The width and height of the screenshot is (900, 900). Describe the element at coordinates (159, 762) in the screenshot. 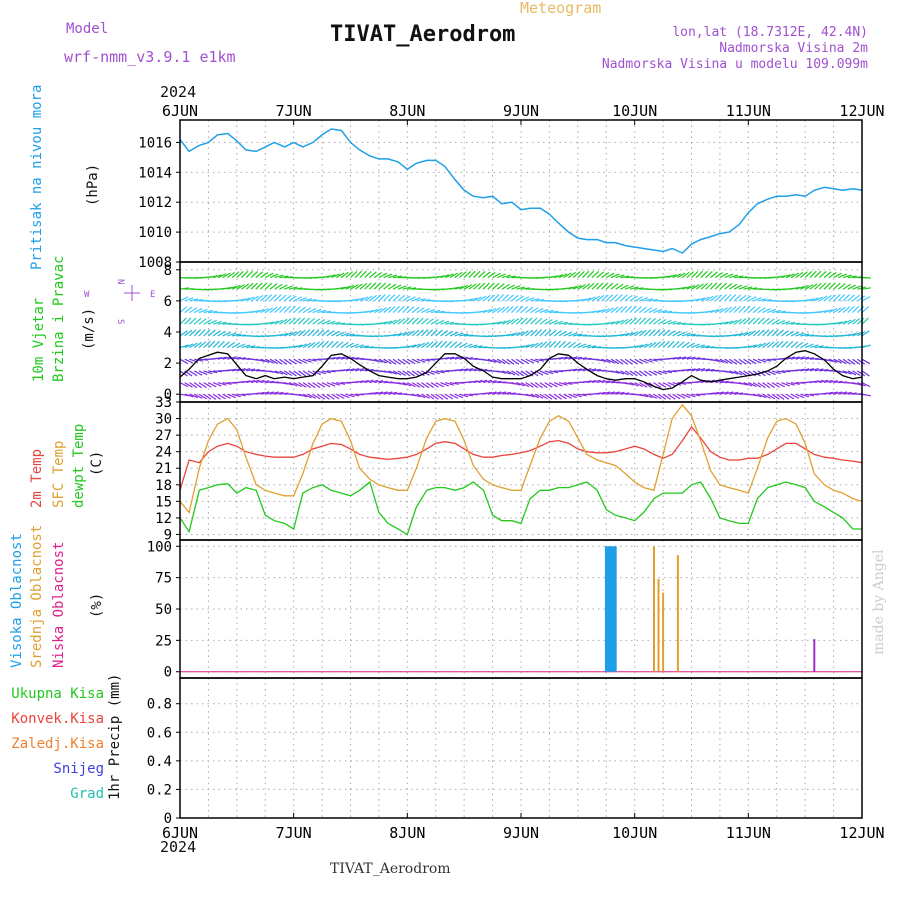

I see `ytick-label: 0.4` at that location.